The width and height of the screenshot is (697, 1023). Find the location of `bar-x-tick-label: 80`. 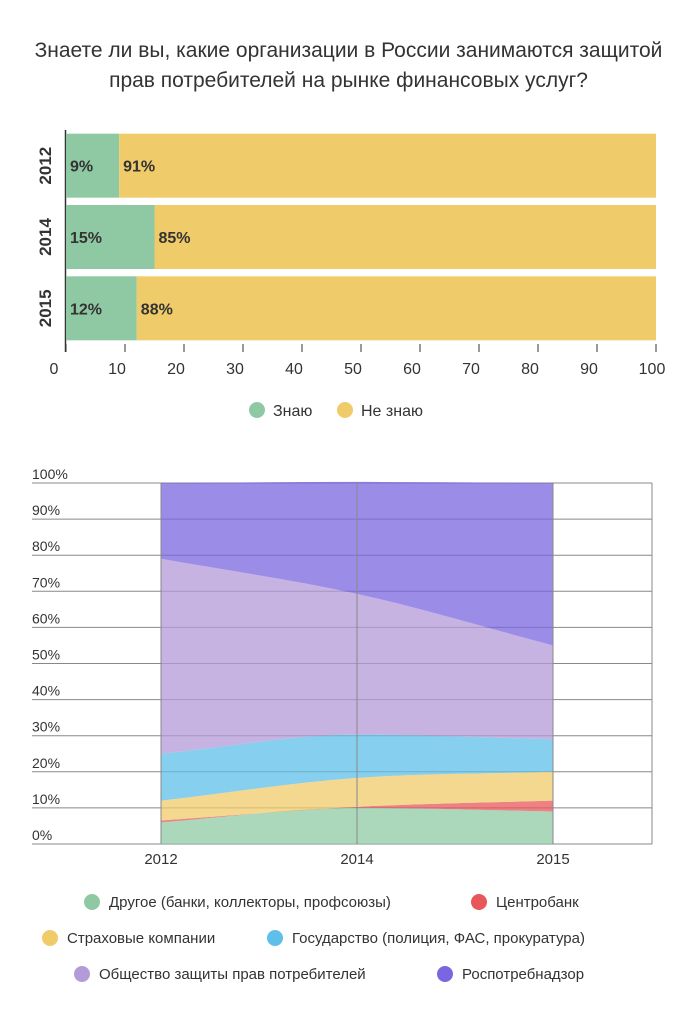

bar-x-tick-label: 80 is located at coordinates (530, 369).